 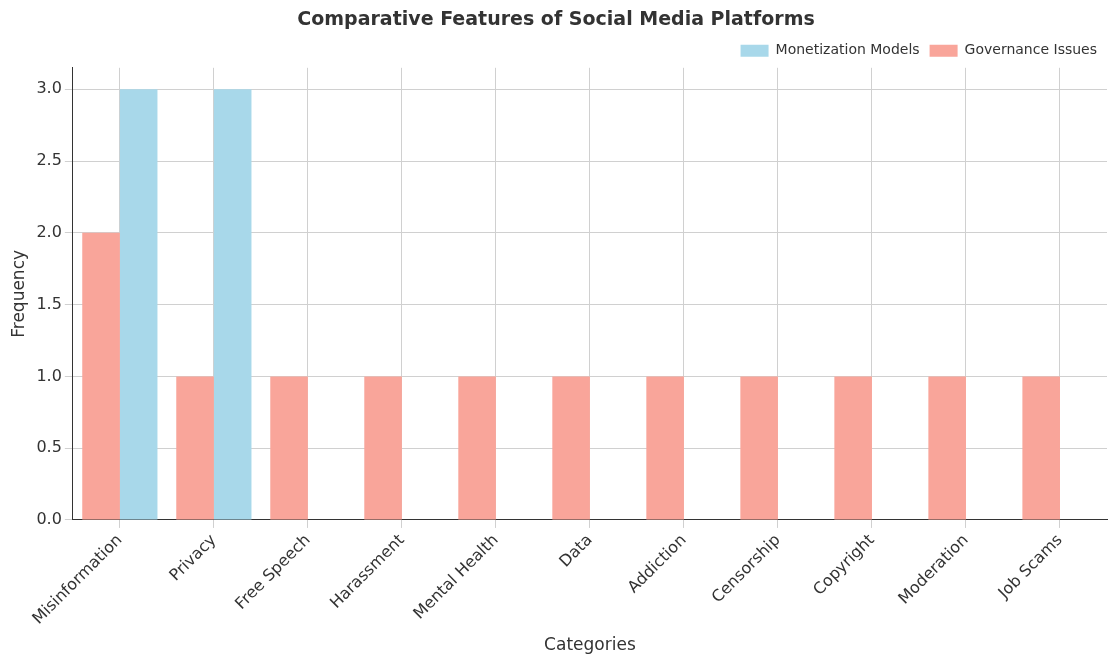 What do you see at coordinates (49, 519) in the screenshot?
I see `y-tick-label: 0.0` at bounding box center [49, 519].